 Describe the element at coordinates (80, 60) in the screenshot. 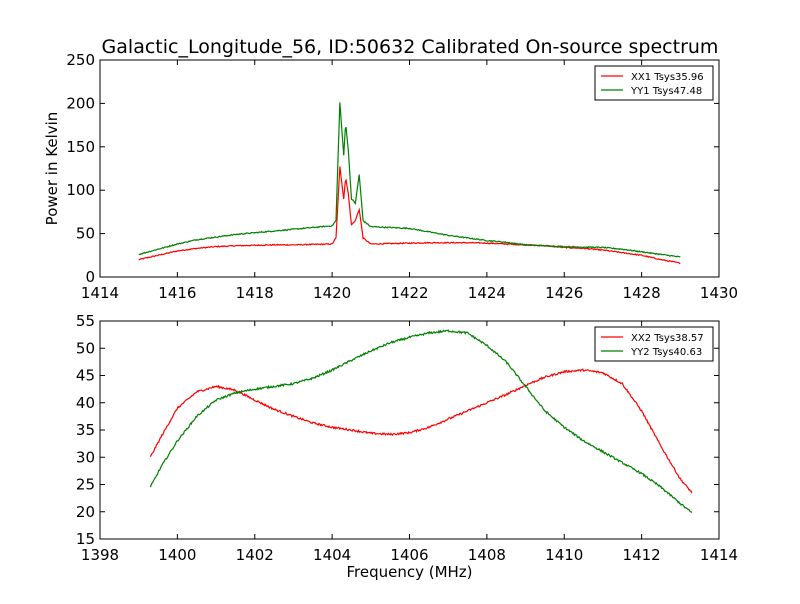

I see `y-tick-label: 250` at that location.